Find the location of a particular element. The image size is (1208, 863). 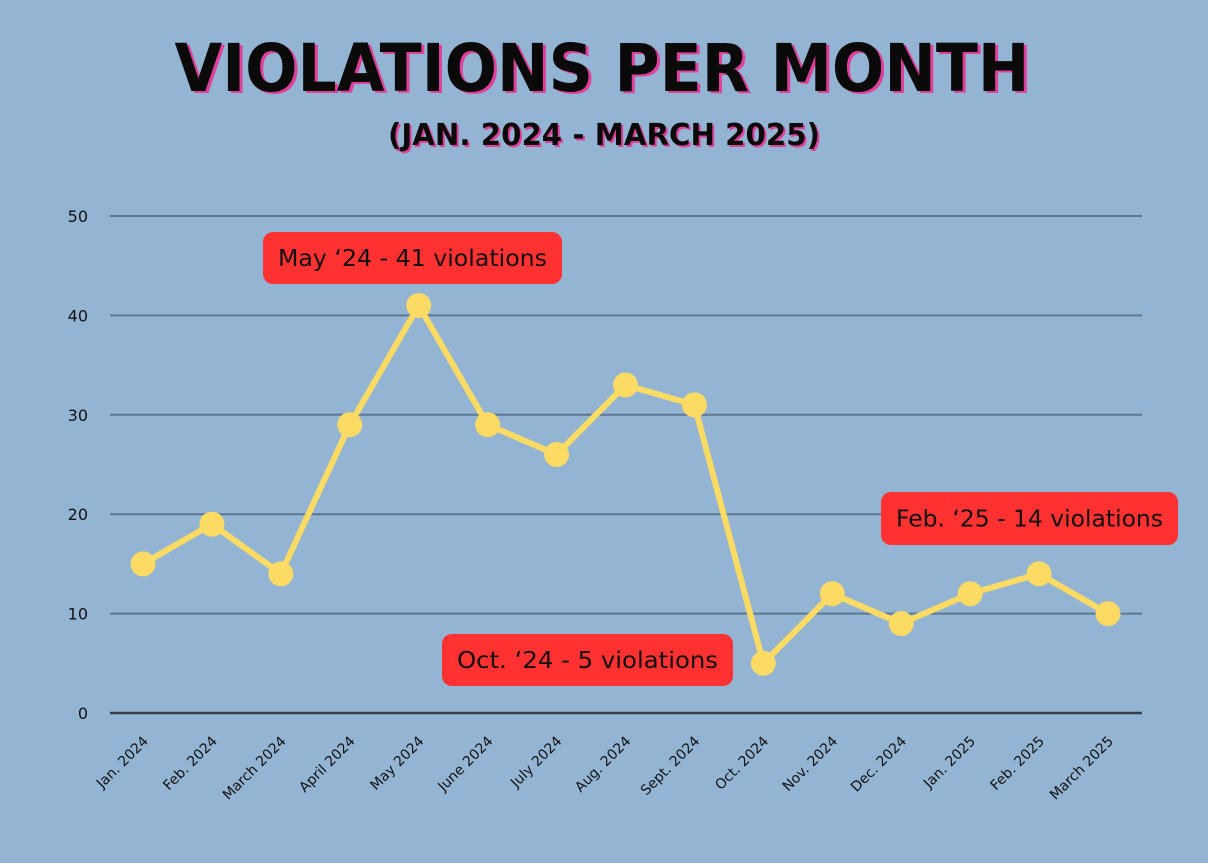

y-axis-ticks: 0 10 20 30 40 50 is located at coordinates (78, 465).